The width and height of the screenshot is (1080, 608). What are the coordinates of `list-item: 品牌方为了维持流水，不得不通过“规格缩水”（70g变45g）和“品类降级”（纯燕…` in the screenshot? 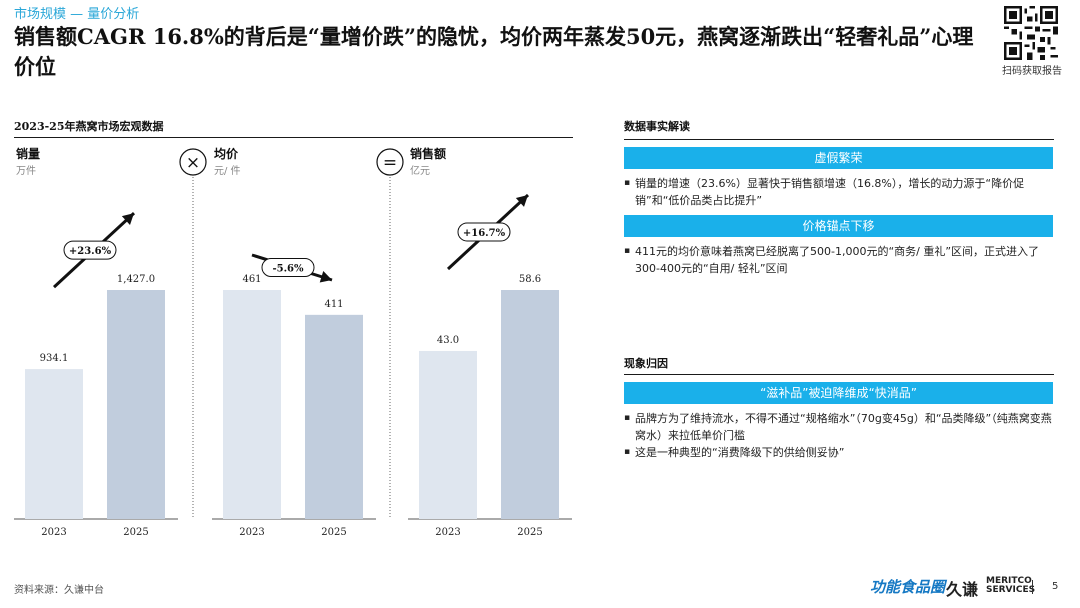 It's located at (839, 427).